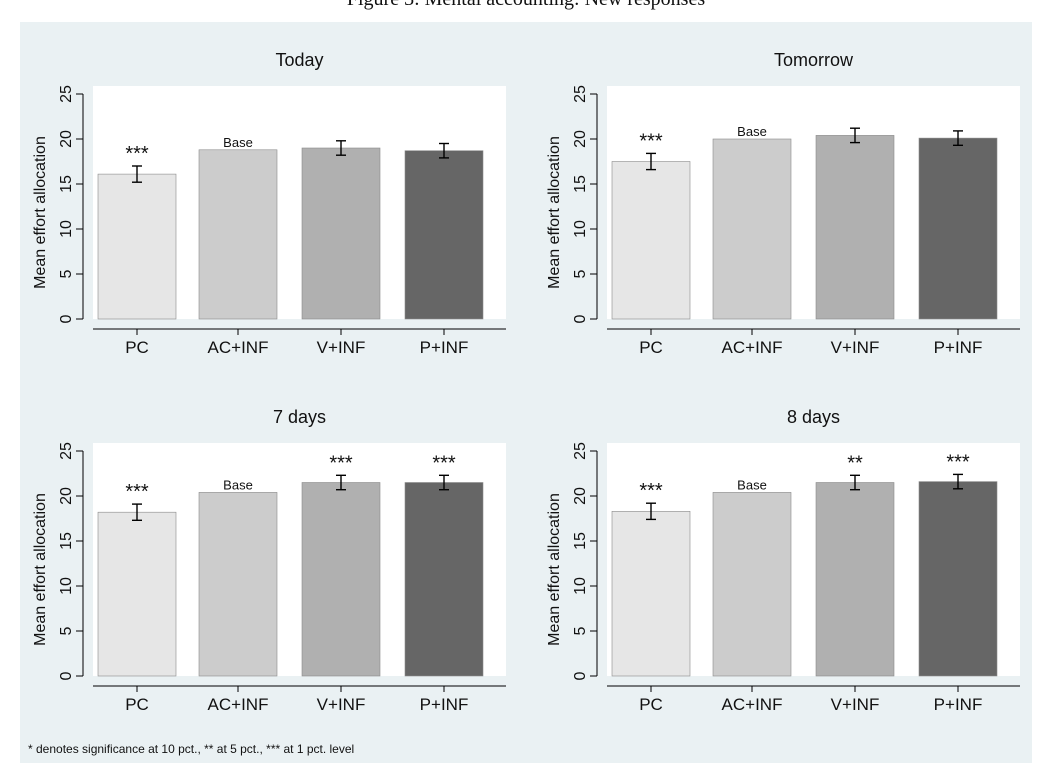 The height and width of the screenshot is (773, 1052). Describe the element at coordinates (813, 417) in the screenshot. I see `panel-title: 8 days` at that location.